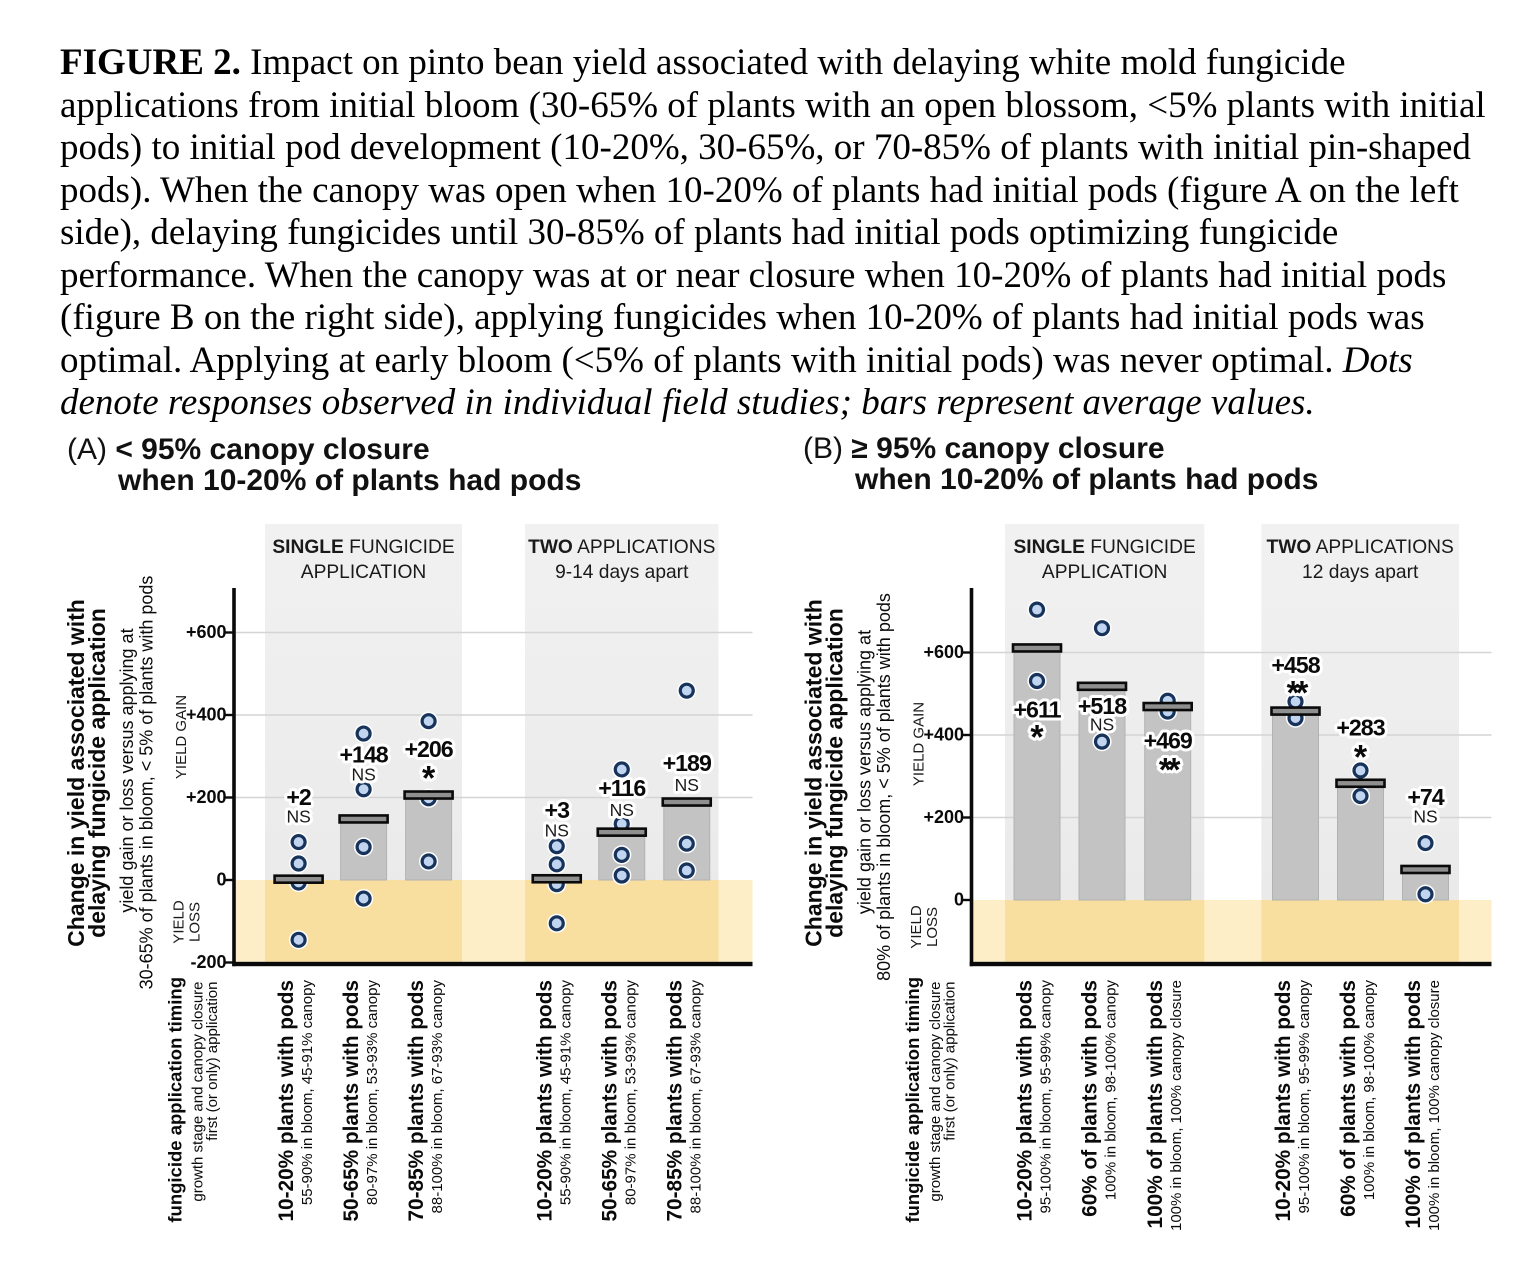 This screenshot has height=1269, width=1531. I want to click on svg-text: +611, so click(1038, 710).